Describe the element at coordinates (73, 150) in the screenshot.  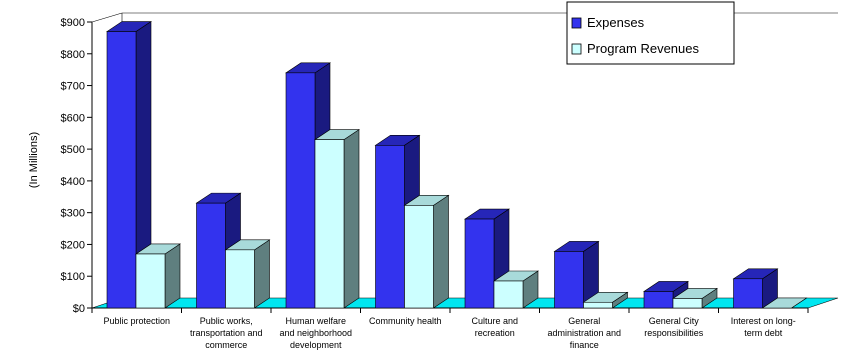
I see `y-tick-label: $500` at that location.